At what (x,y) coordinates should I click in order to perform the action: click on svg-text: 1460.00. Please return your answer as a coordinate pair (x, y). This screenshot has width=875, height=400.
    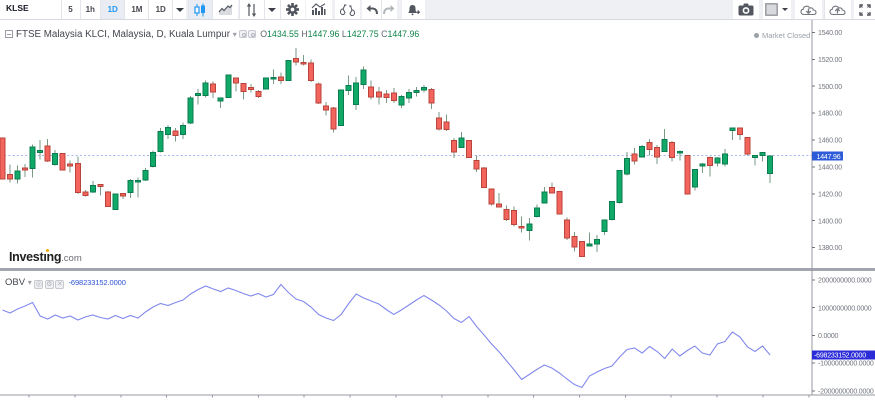
    Looking at the image, I should click on (830, 141).